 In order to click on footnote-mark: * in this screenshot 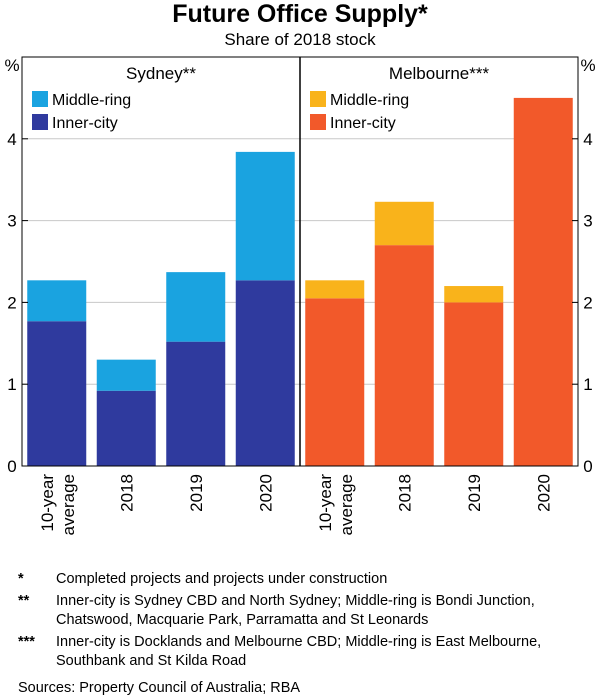, I will do `click(21, 579)`.